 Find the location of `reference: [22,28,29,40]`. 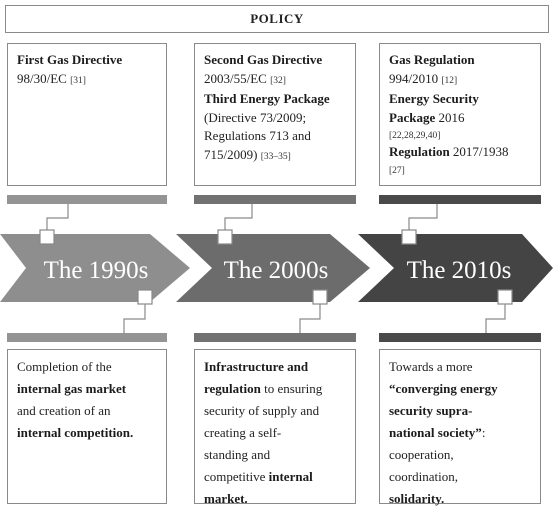

reference: [22,28,29,40] is located at coordinates (415, 136).